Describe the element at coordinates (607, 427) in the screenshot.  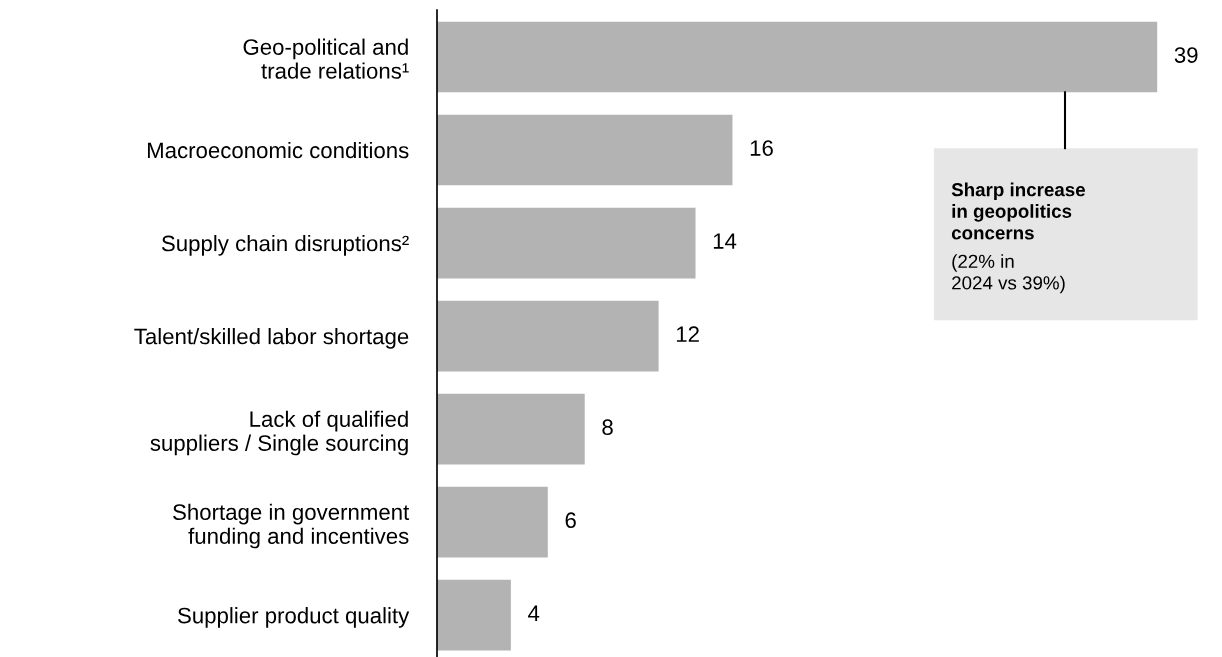
I see `data-label: 8` at that location.